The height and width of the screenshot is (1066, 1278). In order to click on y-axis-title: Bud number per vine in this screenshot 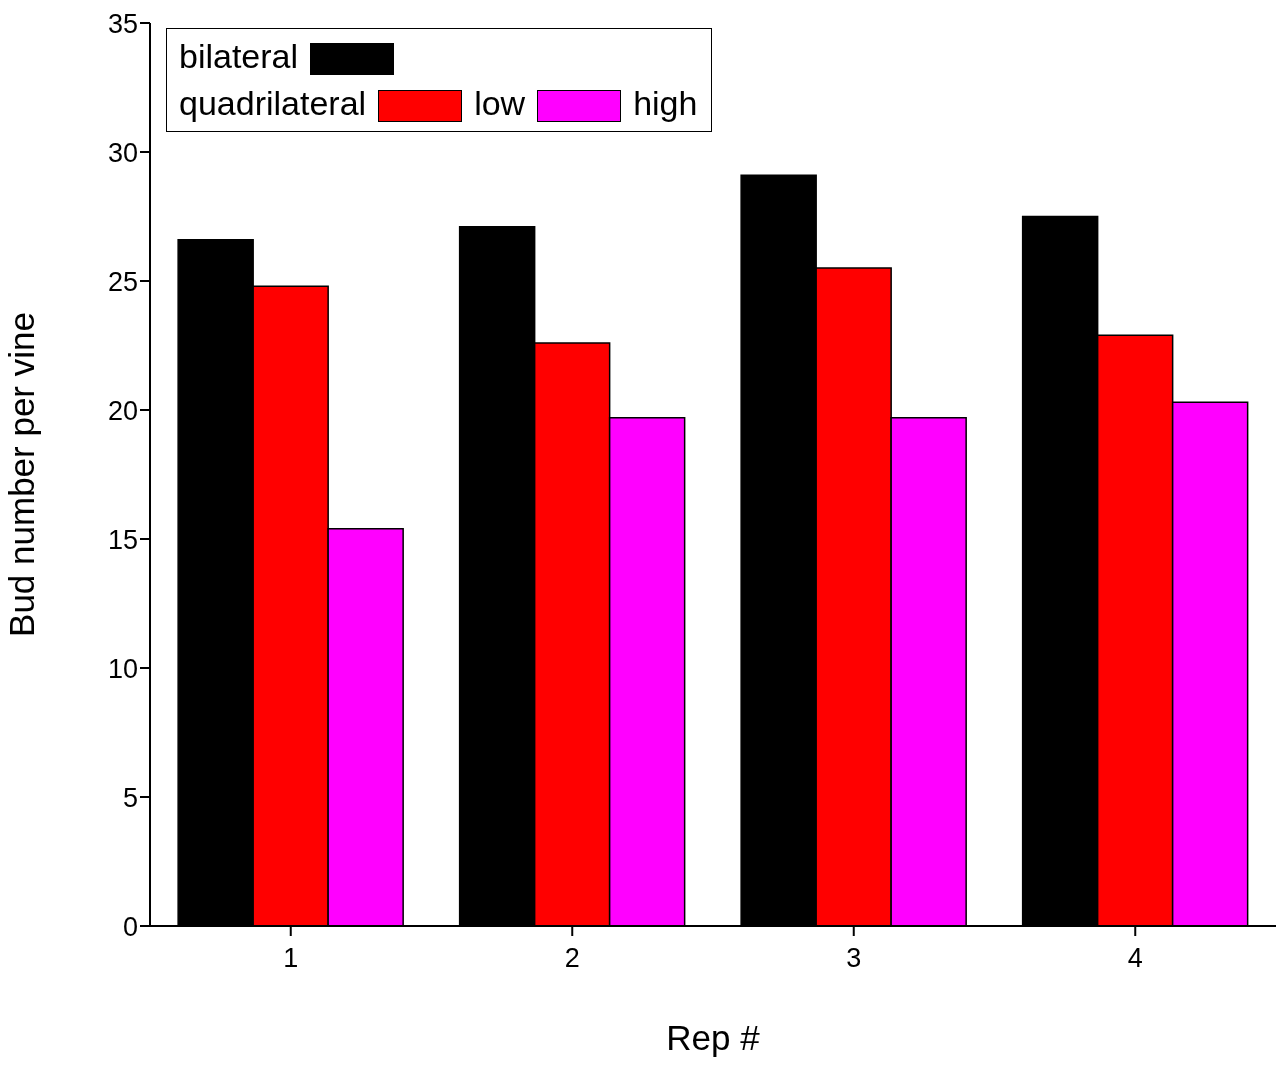, I will do `click(22, 474)`.